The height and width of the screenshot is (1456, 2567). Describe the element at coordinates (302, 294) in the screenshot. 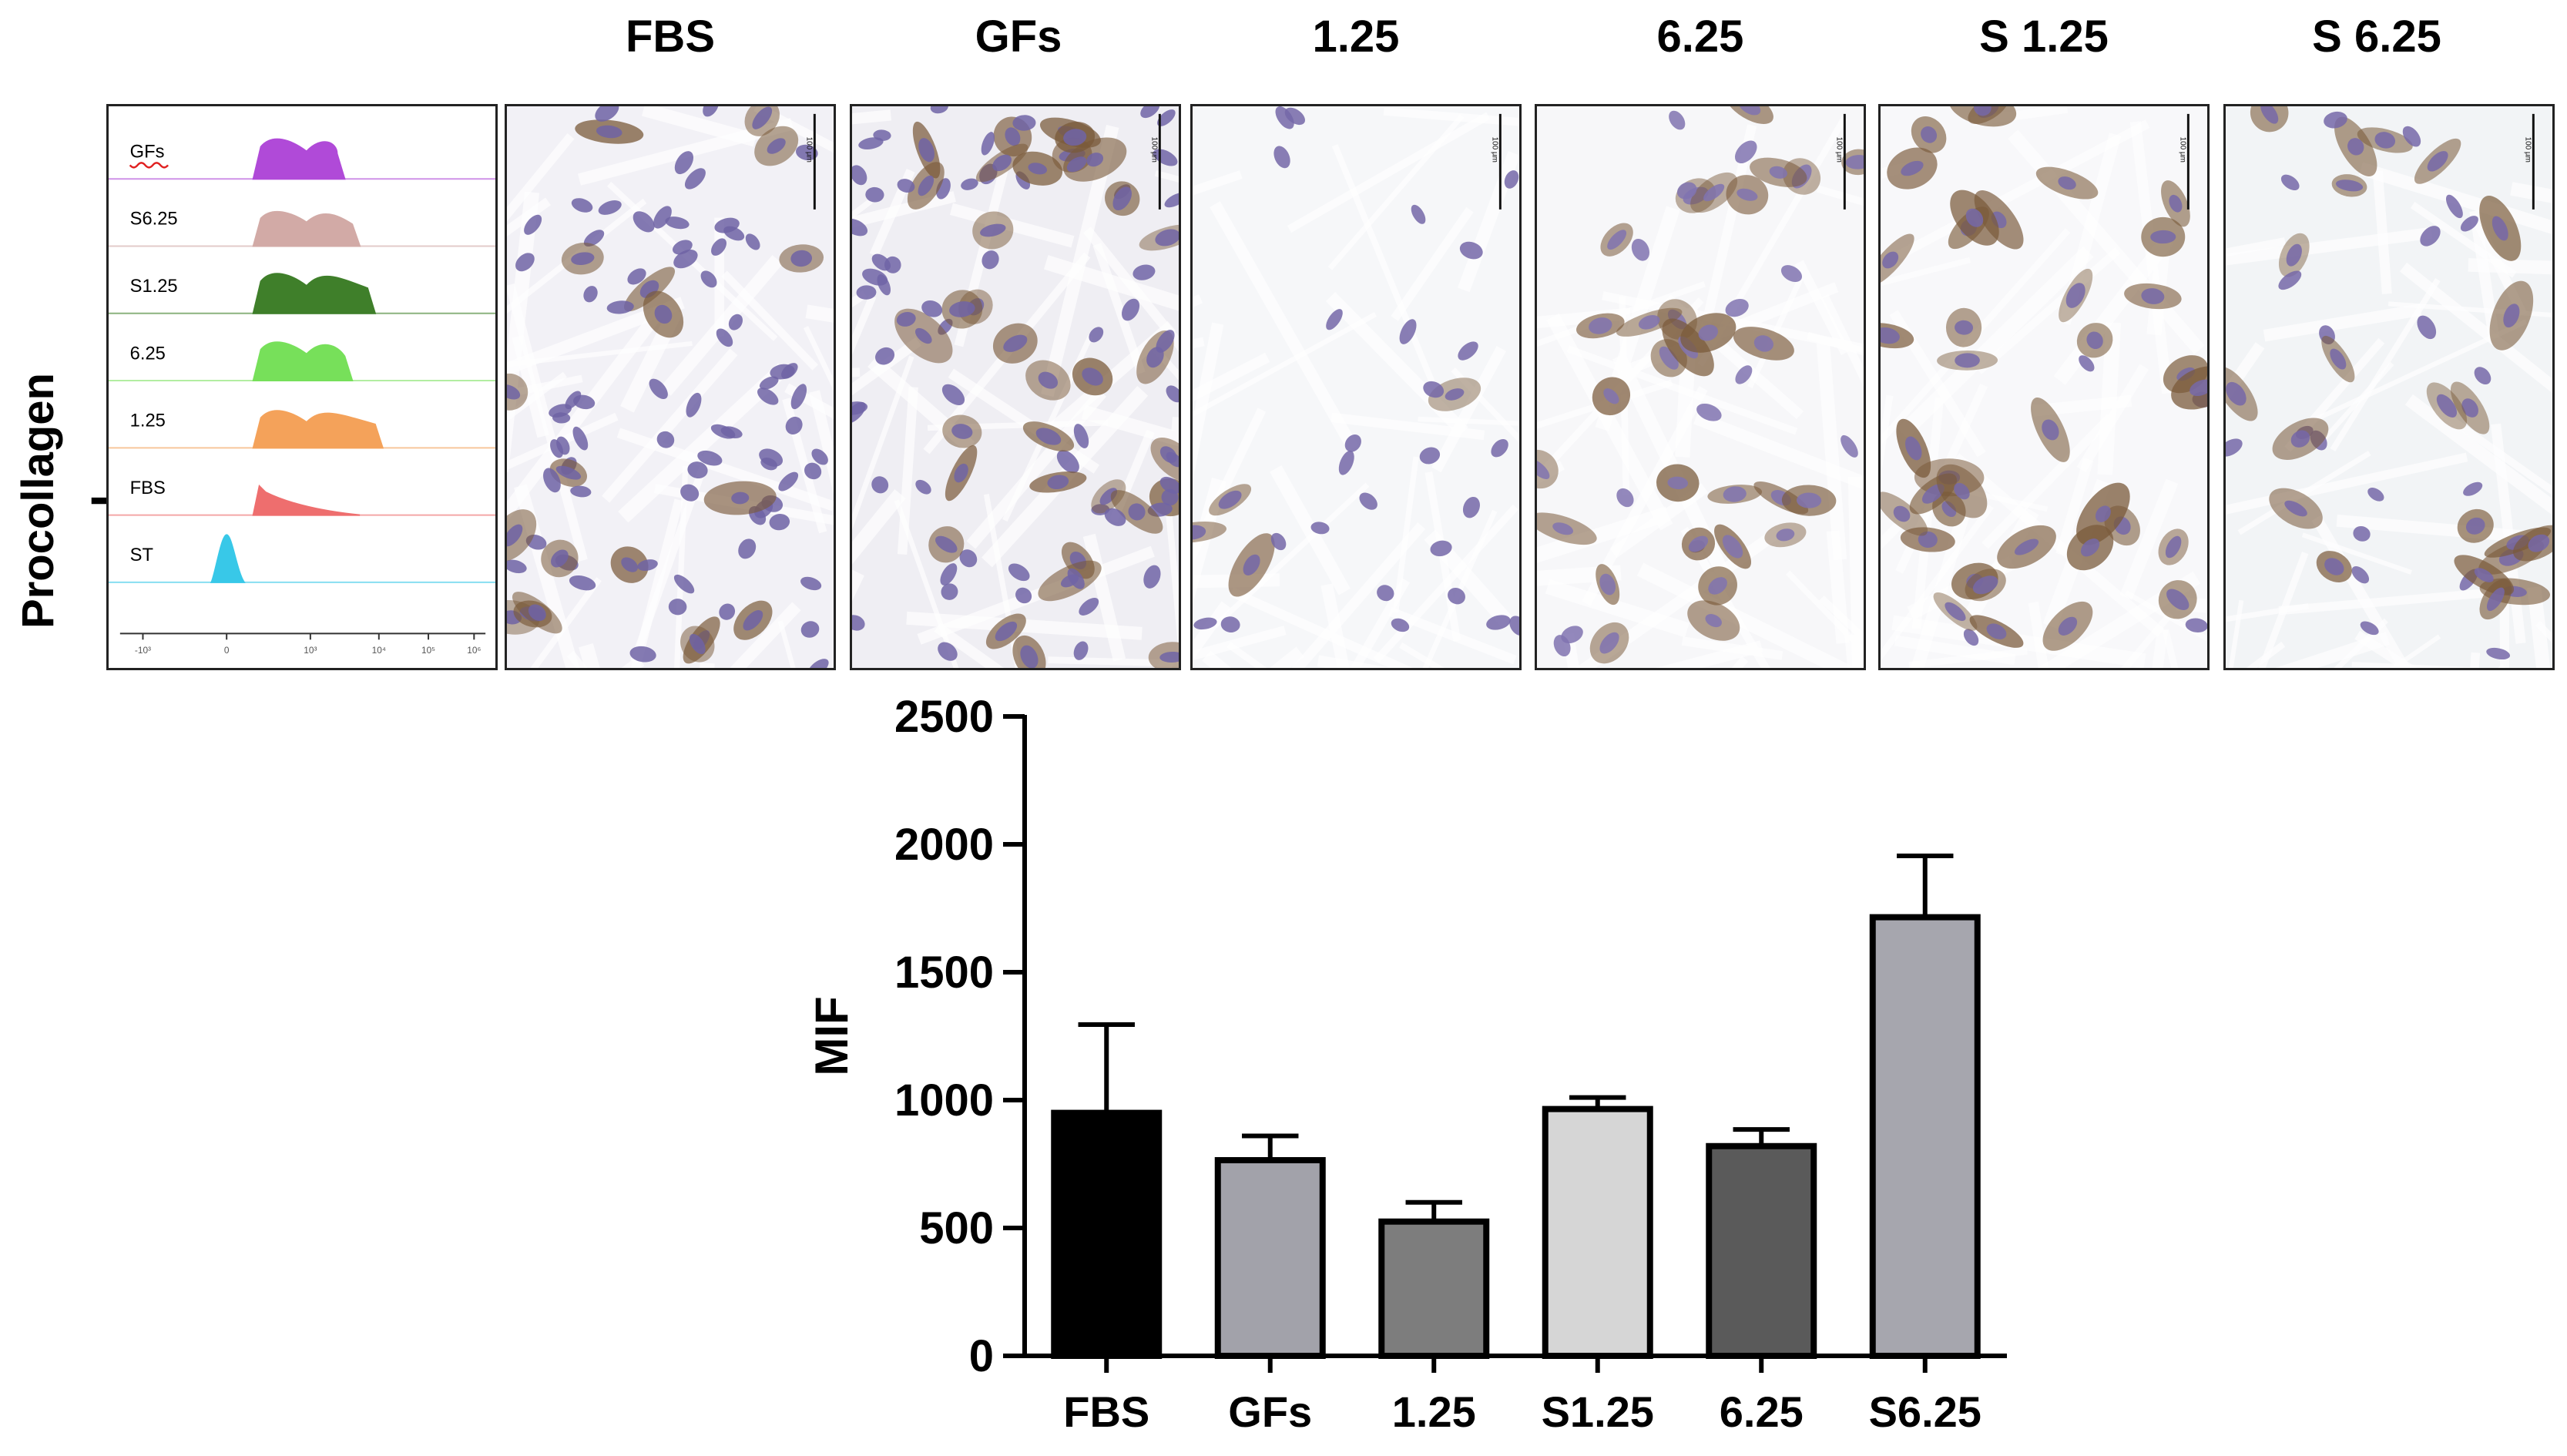

I see `histogram-s1-25: S1.25` at that location.